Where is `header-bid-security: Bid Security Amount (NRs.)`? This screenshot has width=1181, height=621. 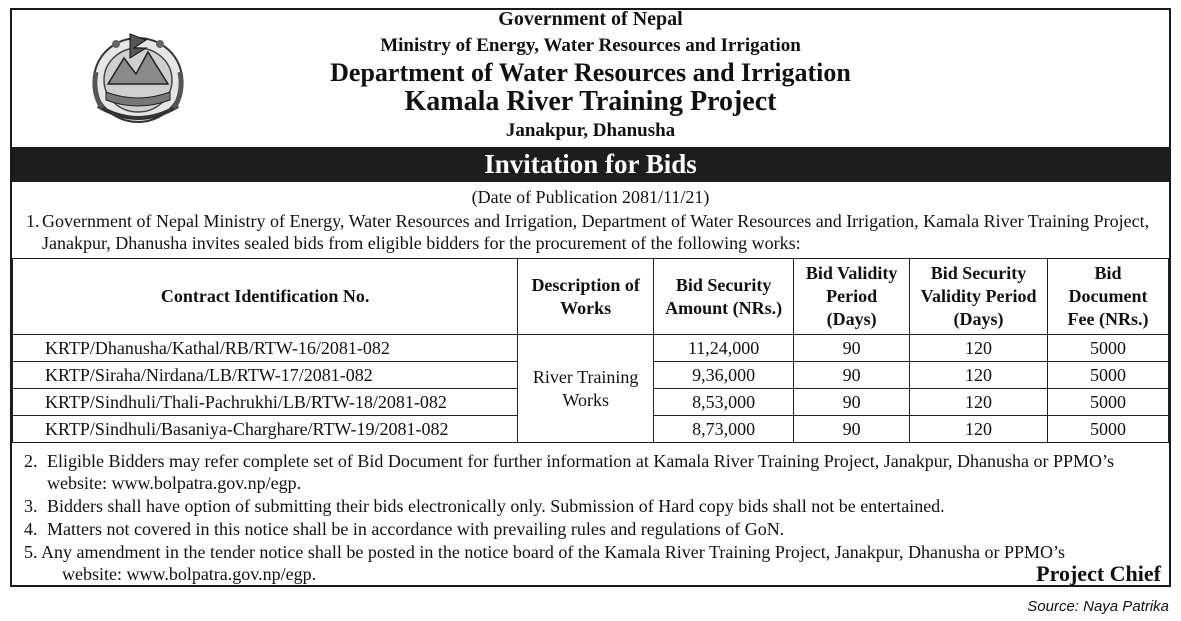
header-bid-security: Bid Security Amount (NRs.) is located at coordinates (724, 296).